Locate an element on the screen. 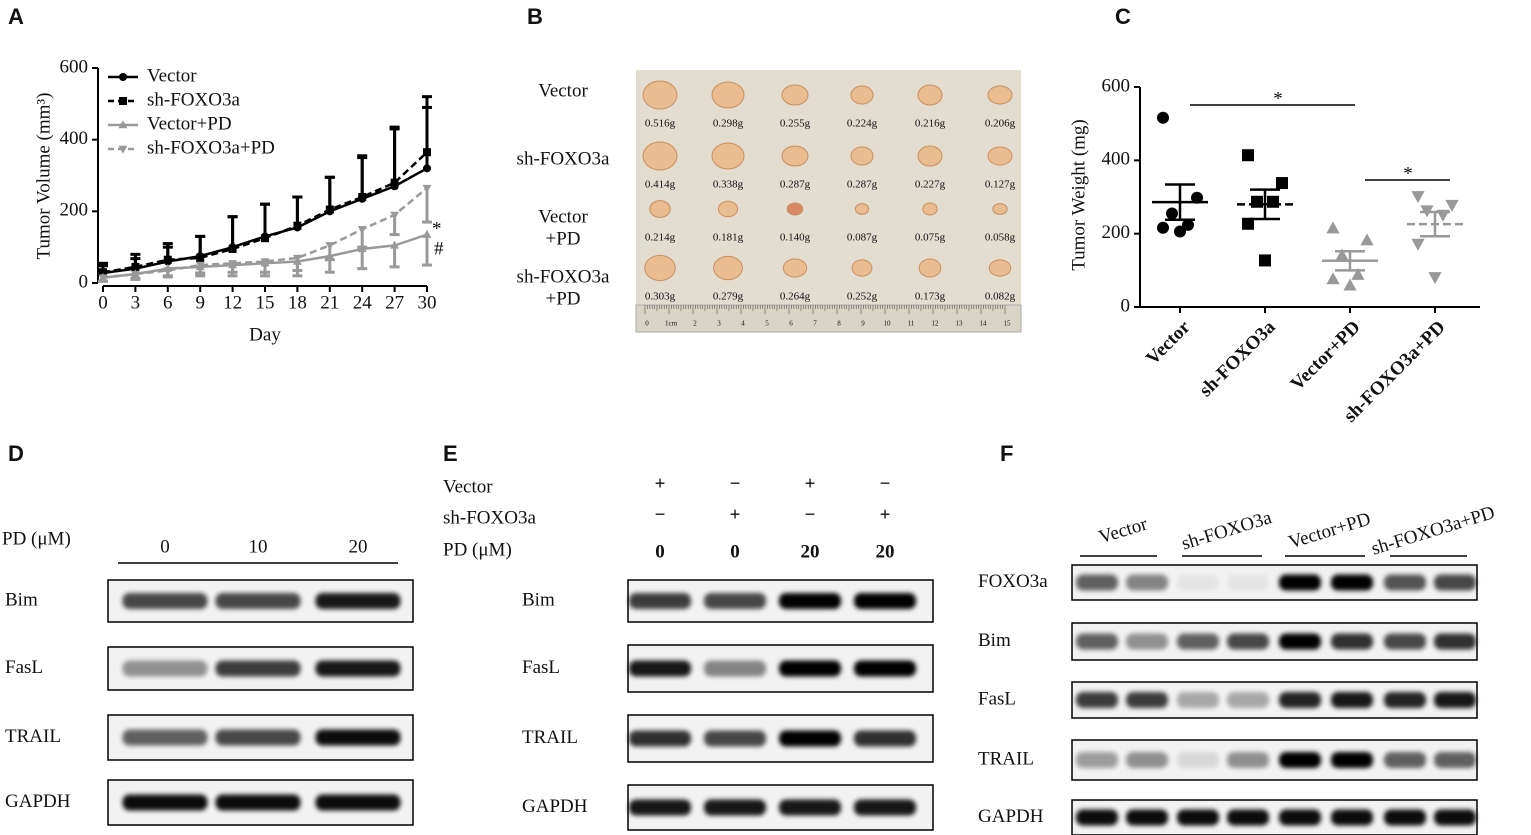  x-tick-label: 3 is located at coordinates (136, 302).